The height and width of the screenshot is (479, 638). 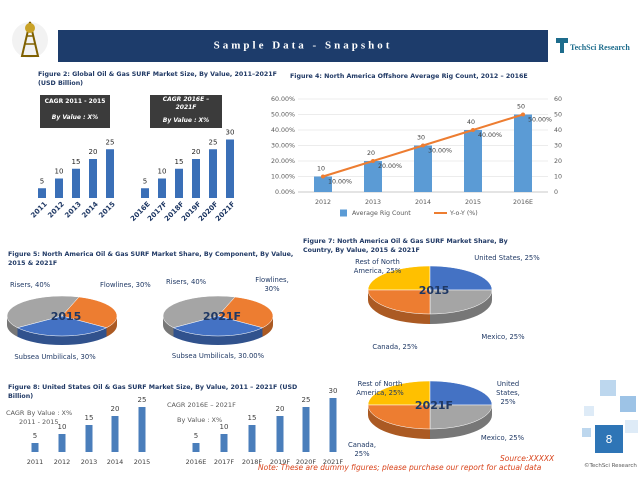 What do you see at coordinates (609, 439) in the screenshot?
I see `page-number: 8` at bounding box center [609, 439].